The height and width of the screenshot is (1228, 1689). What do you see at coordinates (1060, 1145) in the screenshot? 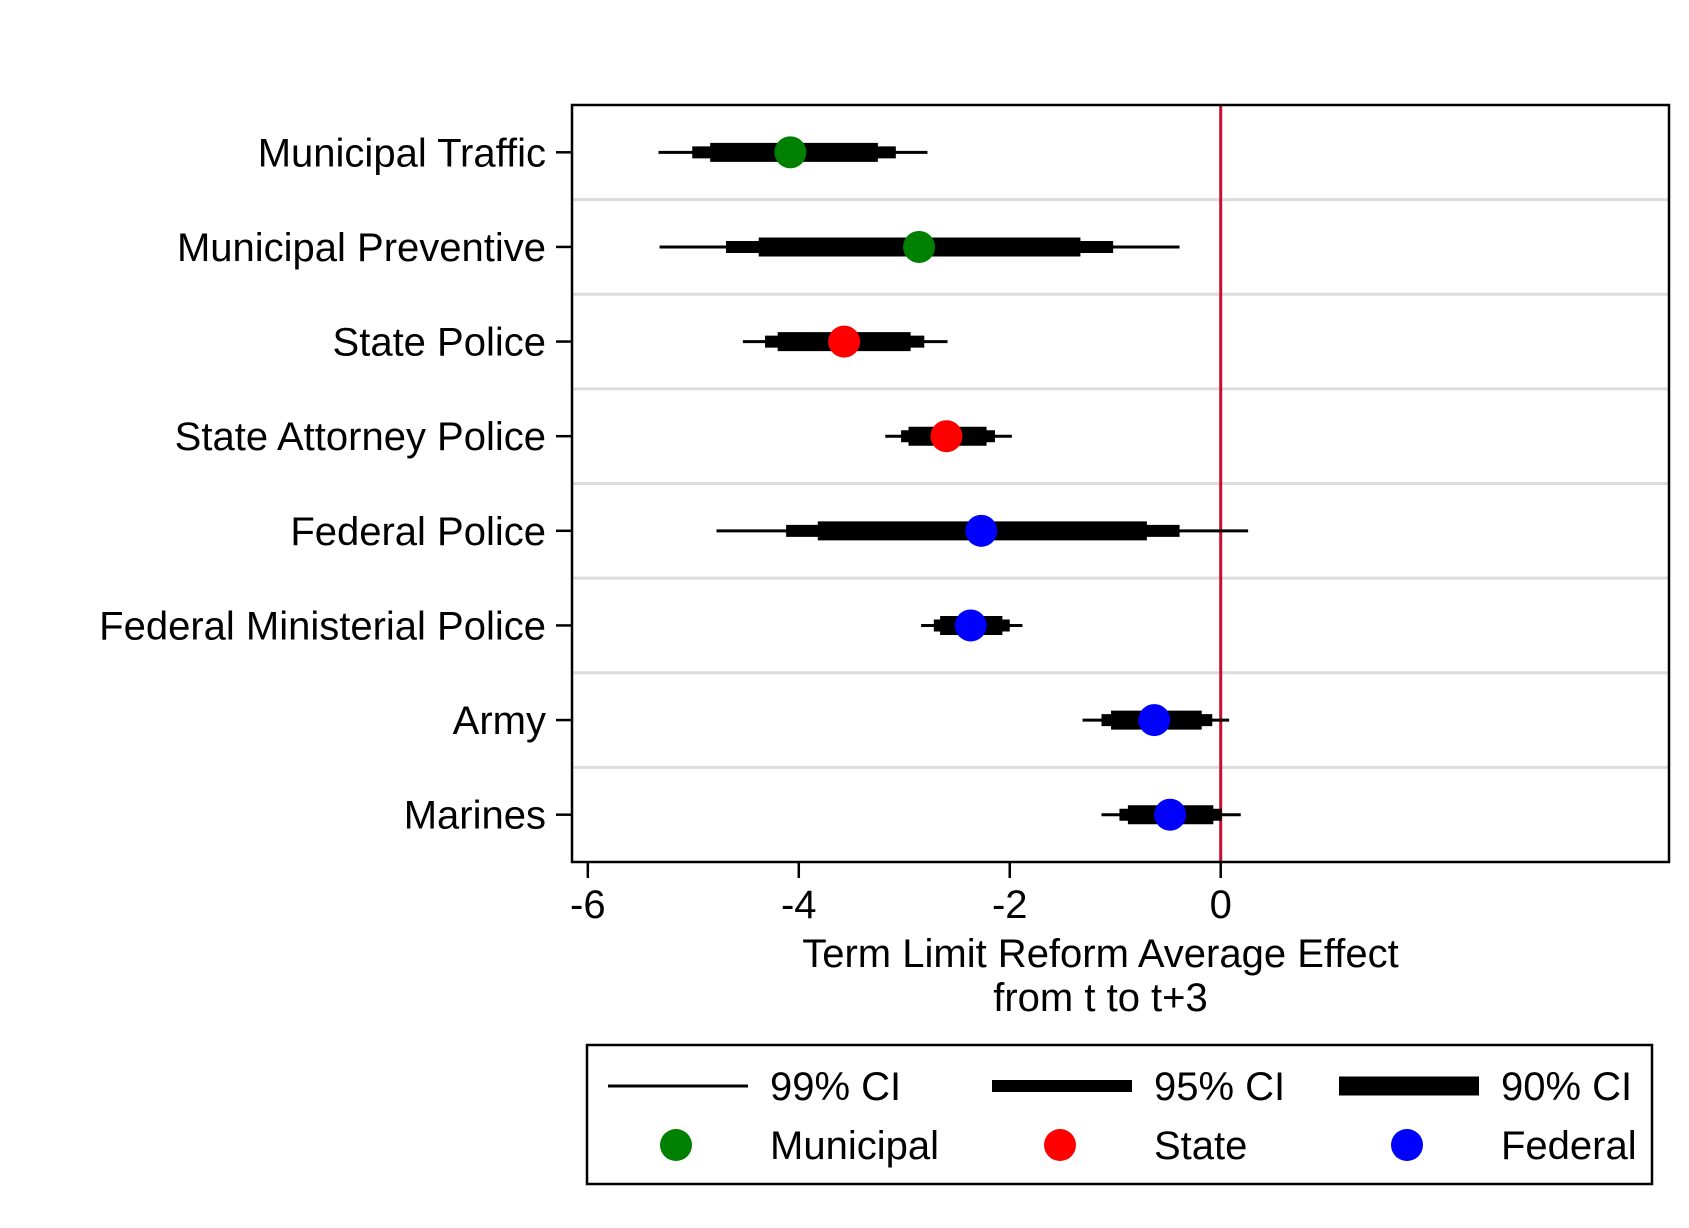
I see `legend-marker-state` at bounding box center [1060, 1145].